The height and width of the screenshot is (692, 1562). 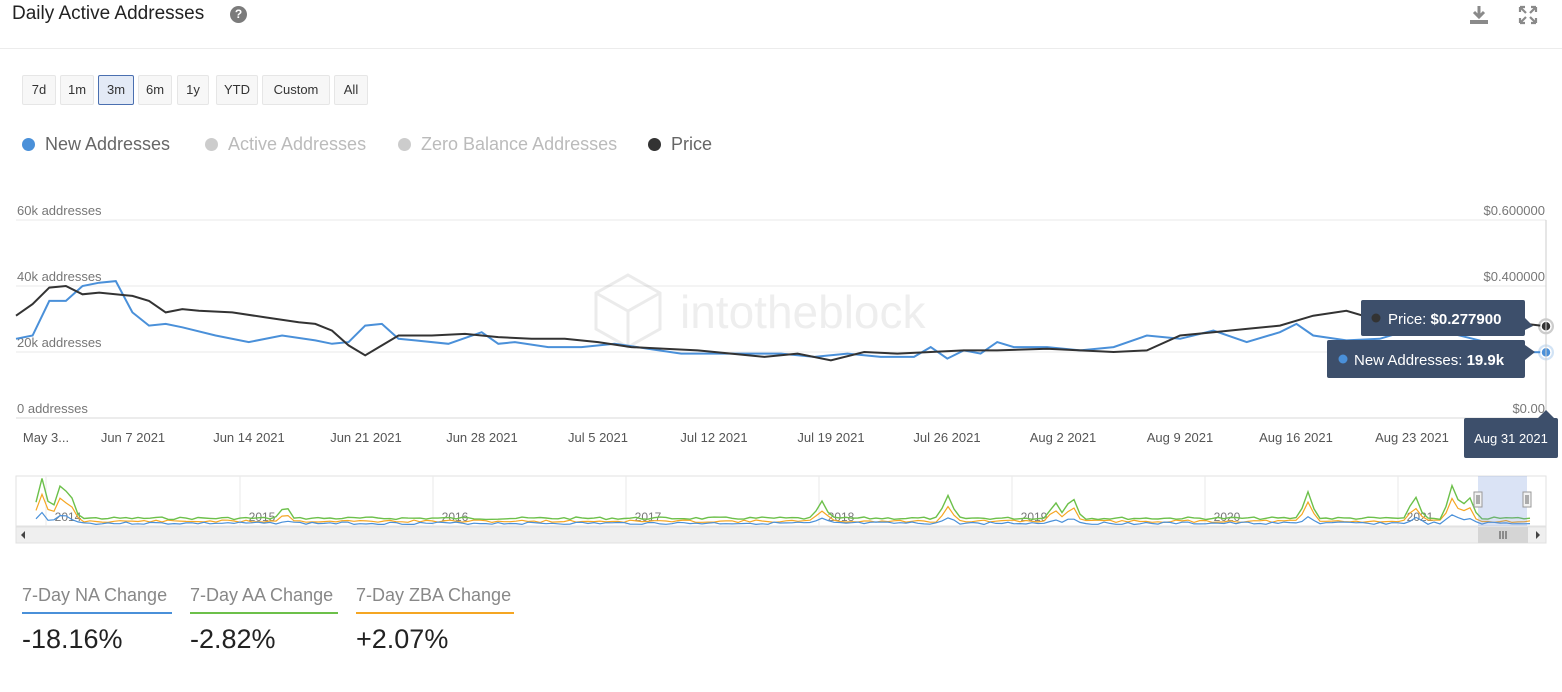 What do you see at coordinates (238, 14) in the screenshot?
I see `question-circle-icon: ?` at bounding box center [238, 14].